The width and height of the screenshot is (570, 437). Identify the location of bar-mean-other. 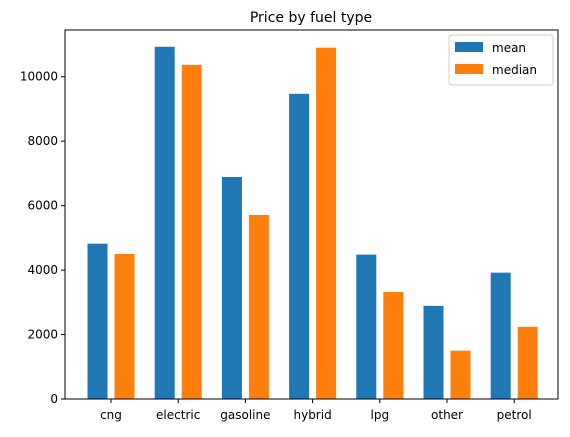
(433, 352).